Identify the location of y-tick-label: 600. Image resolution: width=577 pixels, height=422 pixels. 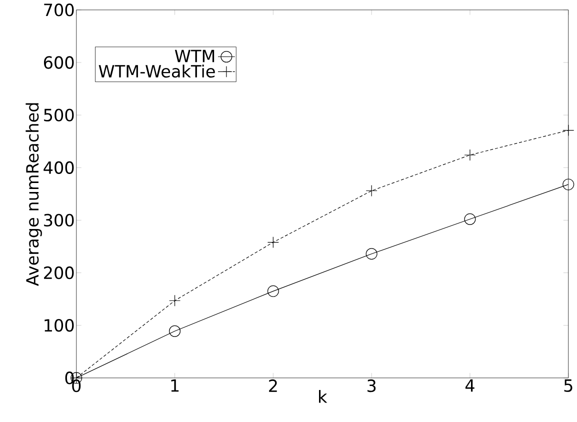
(59, 63).